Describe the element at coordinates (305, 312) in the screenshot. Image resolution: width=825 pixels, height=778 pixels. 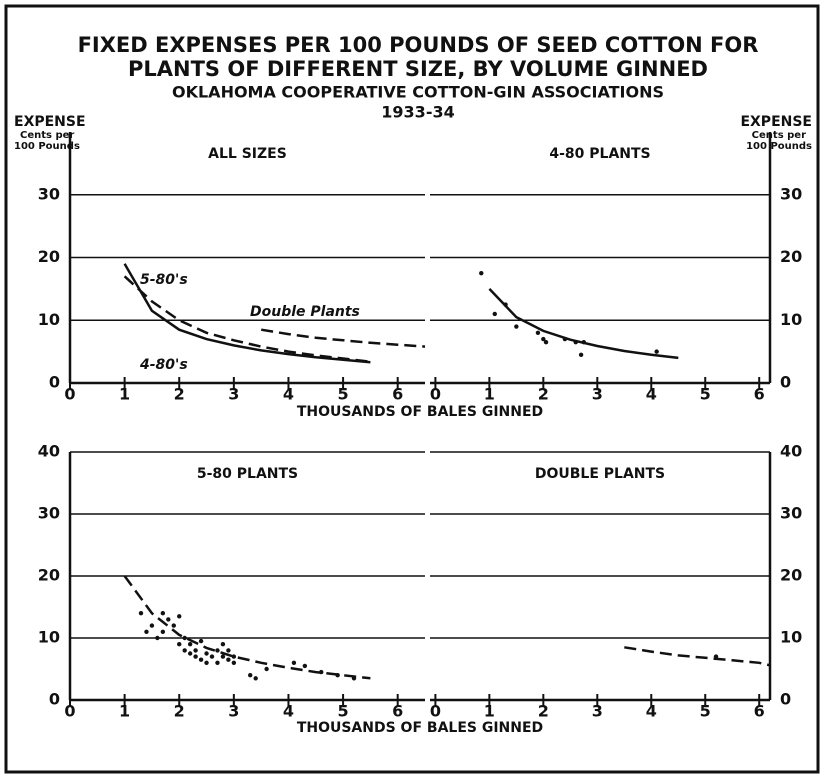
I see `series-label: Double Plants` at that location.